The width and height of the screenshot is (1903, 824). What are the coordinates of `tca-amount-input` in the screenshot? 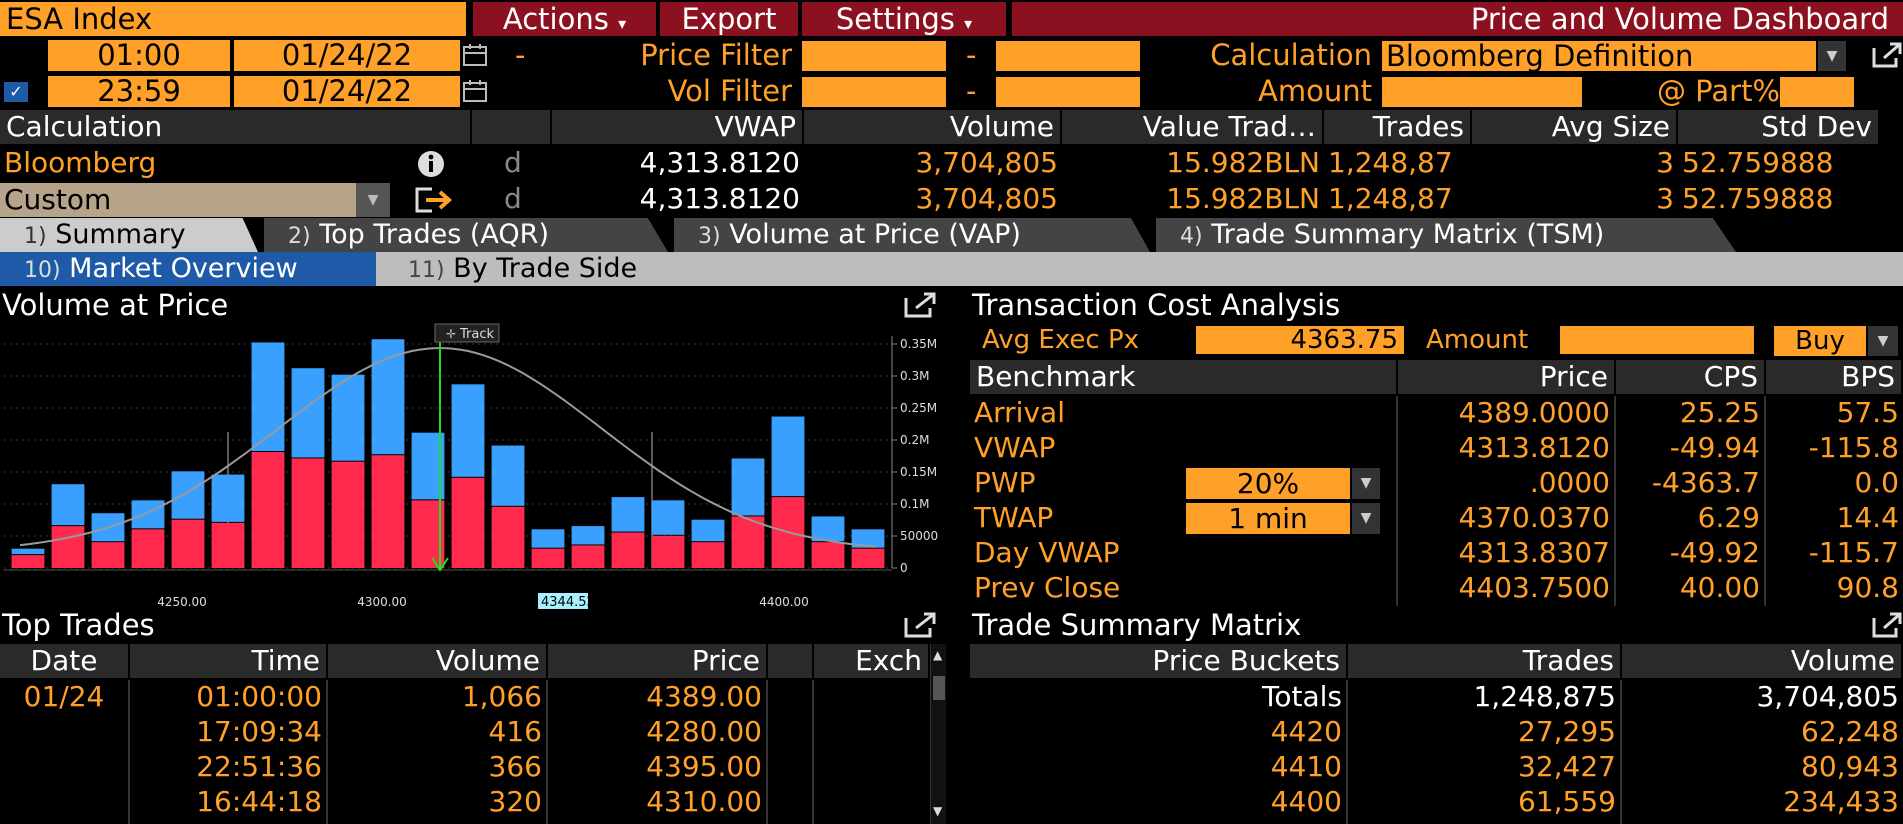 It's located at (1657, 340).